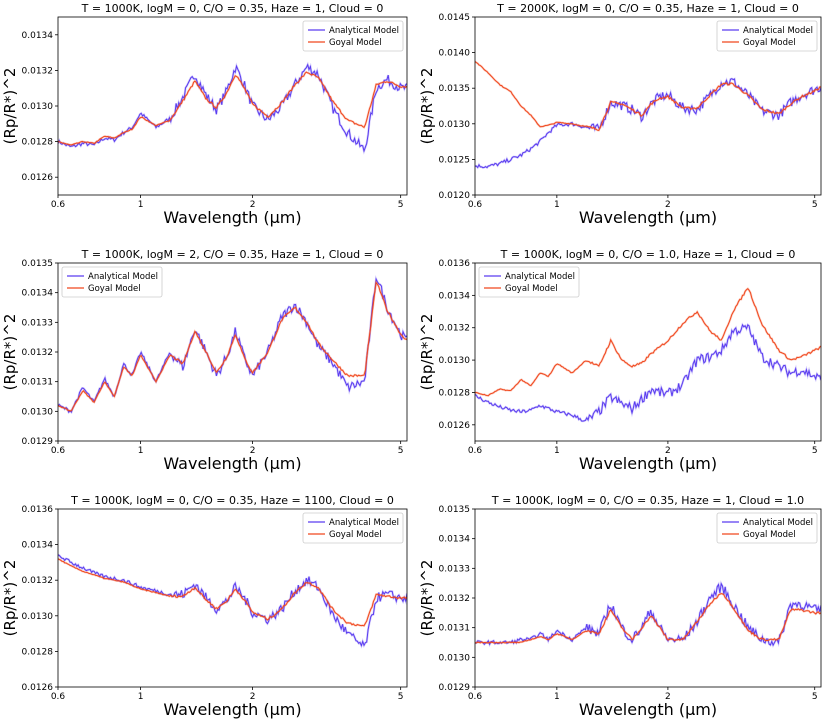 Image resolution: width=831 pixels, height=727 pixels. What do you see at coordinates (455, 54) in the screenshot?
I see `y-tick-label: 0.0140` at bounding box center [455, 54].